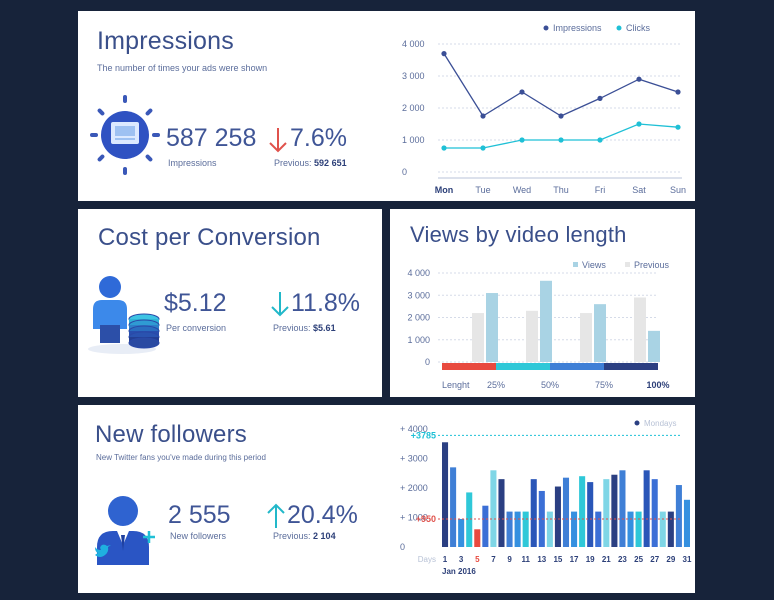  Describe the element at coordinates (622, 559) in the screenshot. I see `x-tick-label: 23` at that location.